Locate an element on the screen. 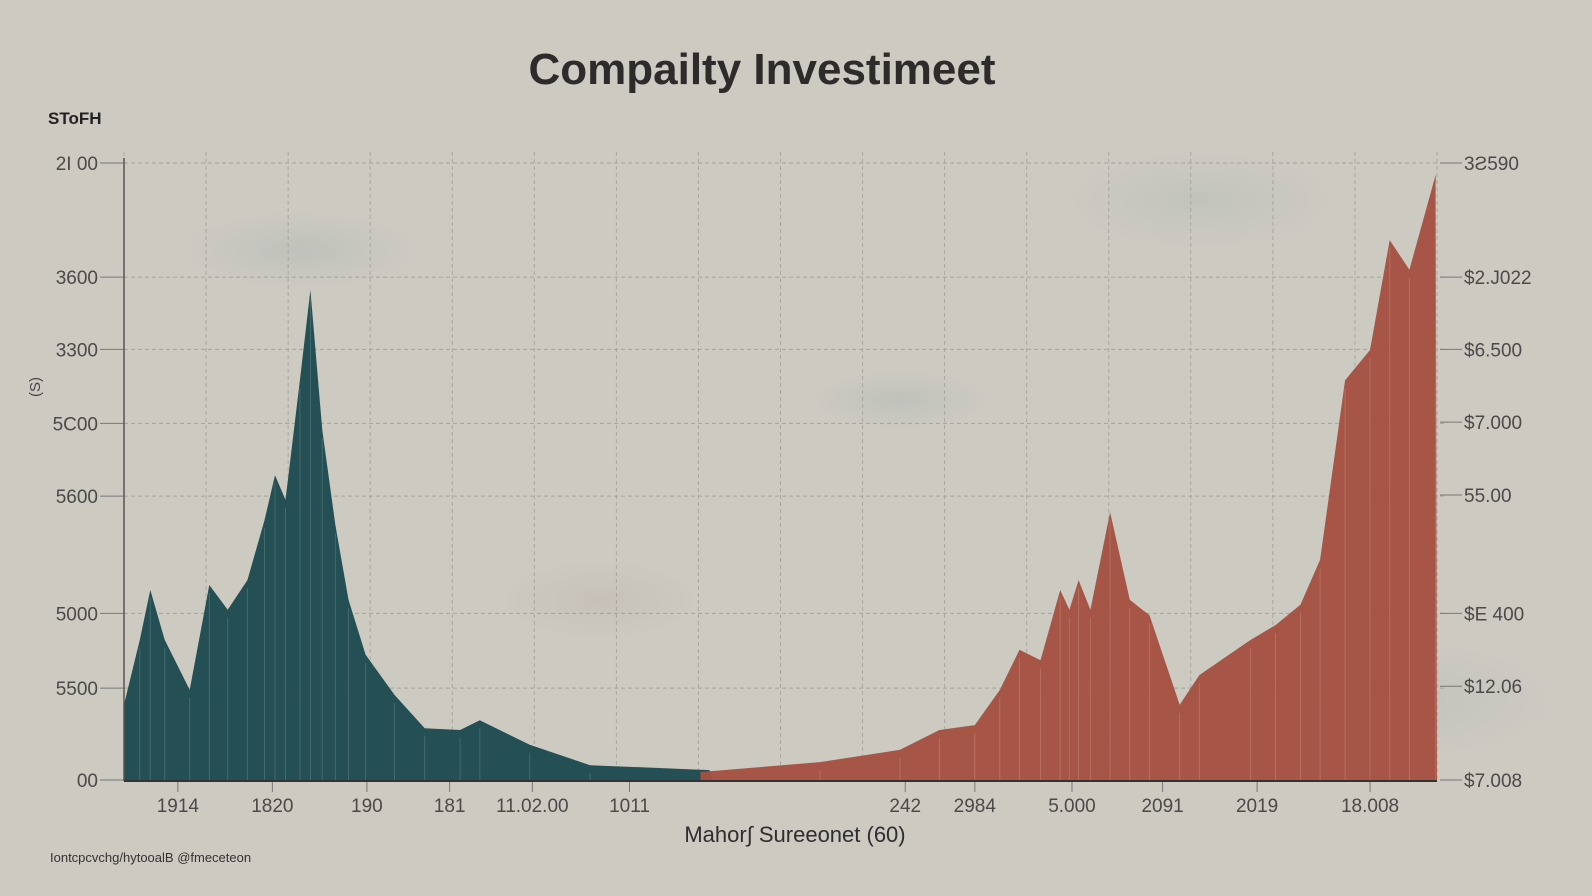 The image size is (1592, 896). right-tick-label: $7.000 is located at coordinates (1493, 423).